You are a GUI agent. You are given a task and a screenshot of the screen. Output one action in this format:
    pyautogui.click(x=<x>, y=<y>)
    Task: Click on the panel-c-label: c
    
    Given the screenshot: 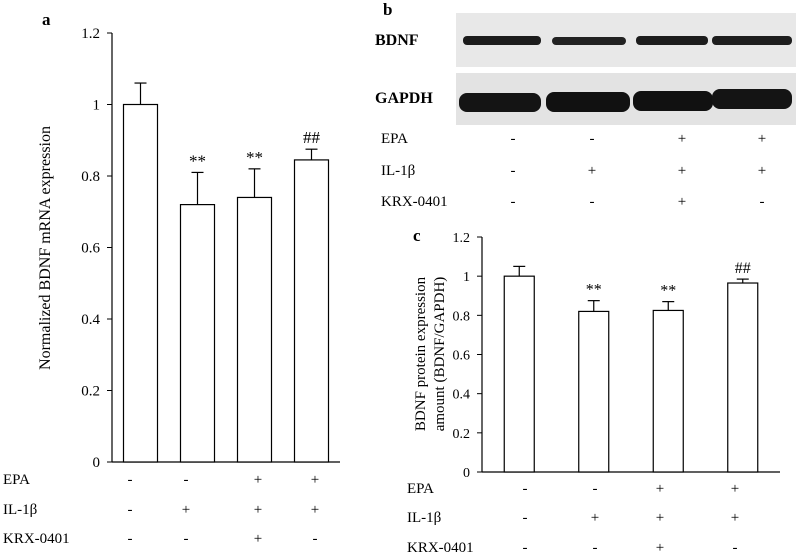 What is the action you would take?
    pyautogui.click(x=417, y=235)
    